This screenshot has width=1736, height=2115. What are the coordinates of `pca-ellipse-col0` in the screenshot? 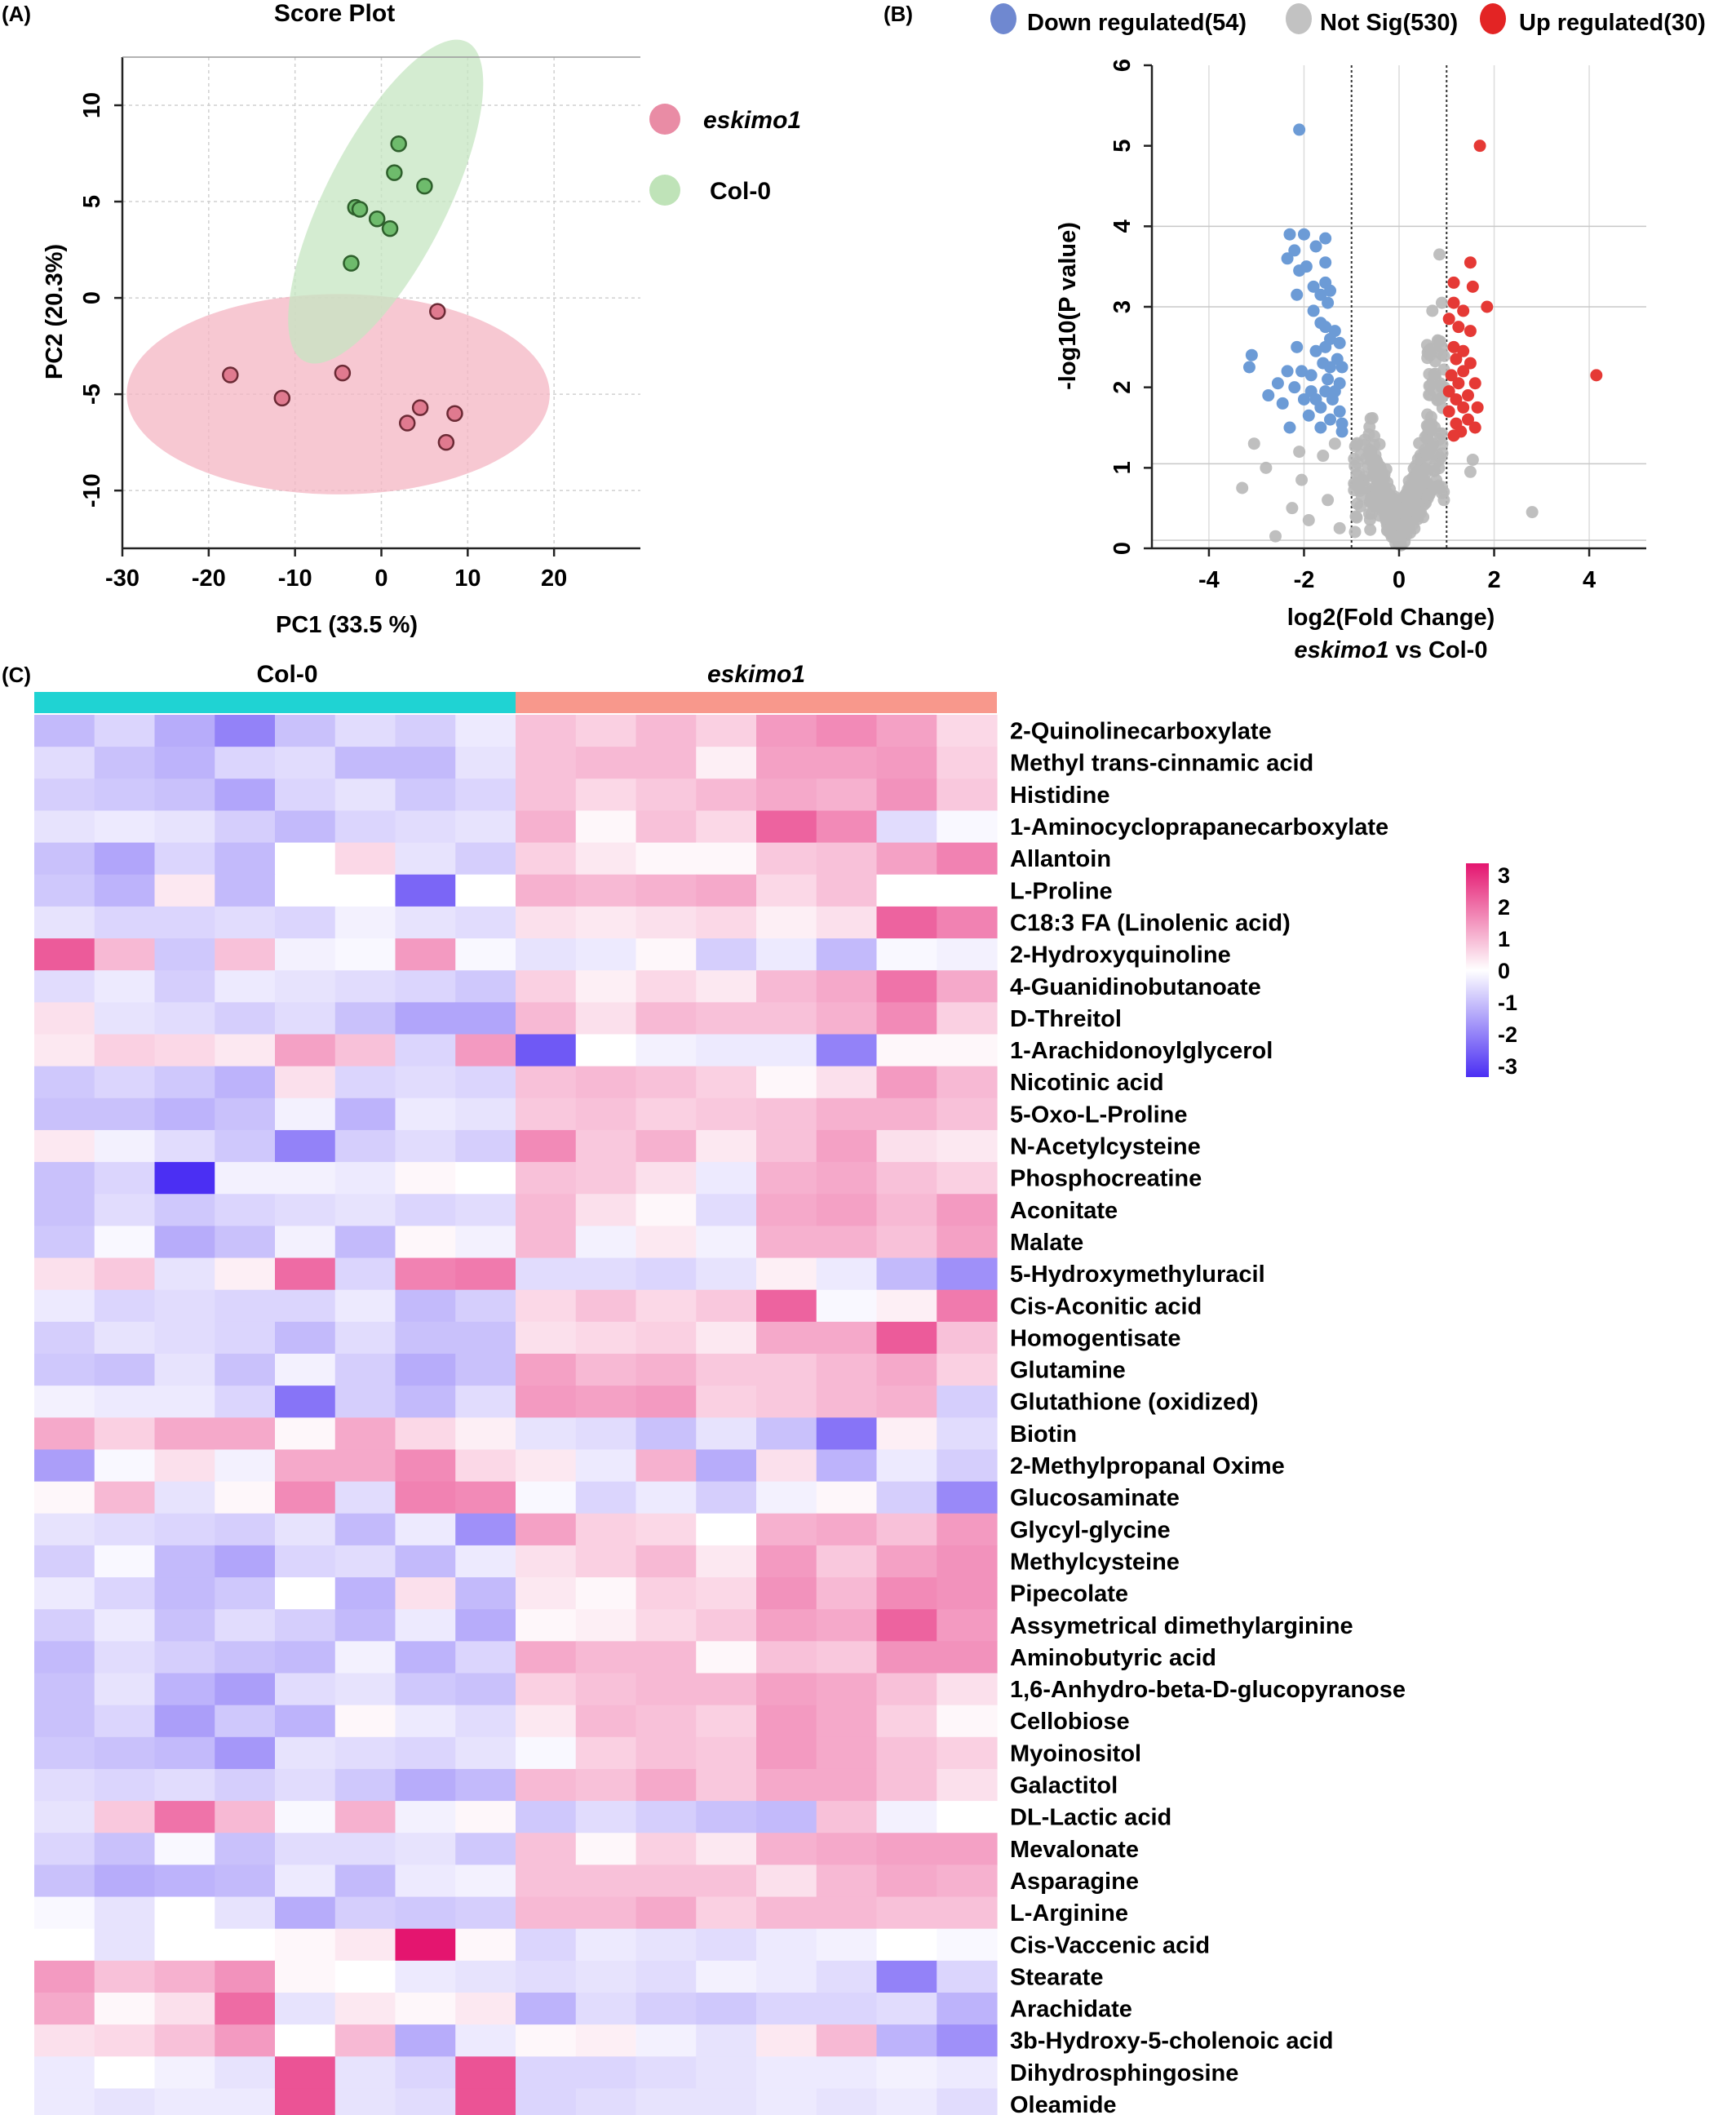 It's located at (386, 201).